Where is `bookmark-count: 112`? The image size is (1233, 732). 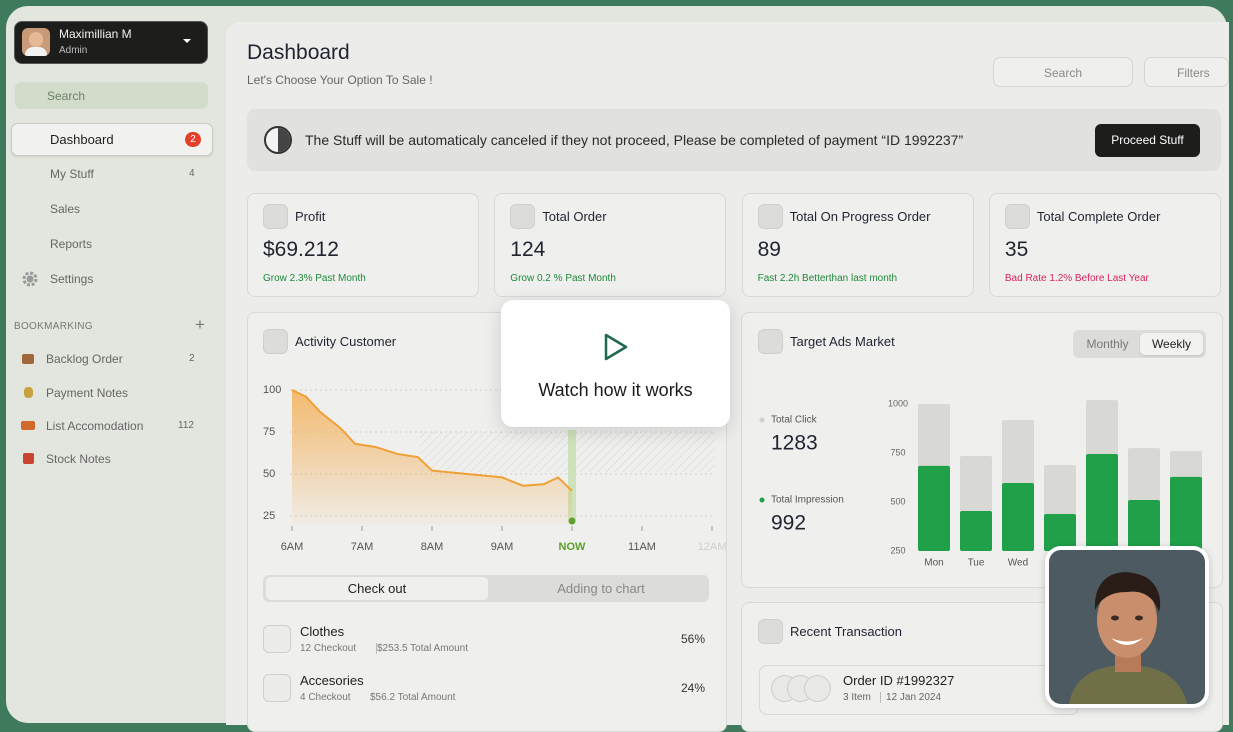 bookmark-count: 112 is located at coordinates (186, 425).